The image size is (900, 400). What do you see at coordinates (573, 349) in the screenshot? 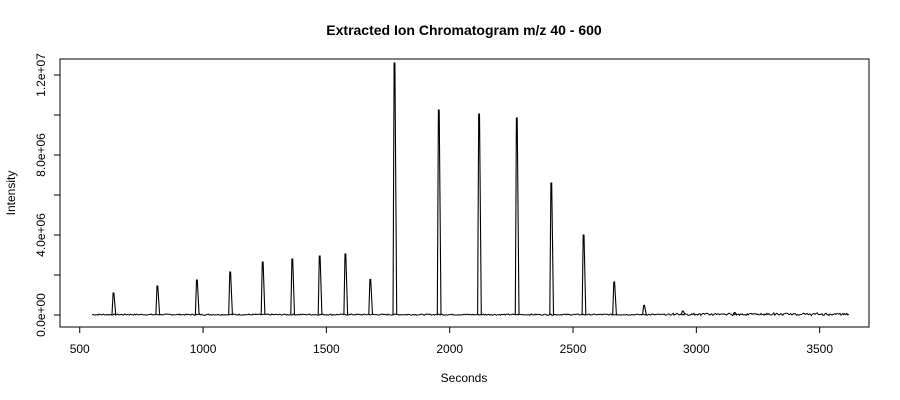
I see `x-tick-label: 2500` at bounding box center [573, 349].